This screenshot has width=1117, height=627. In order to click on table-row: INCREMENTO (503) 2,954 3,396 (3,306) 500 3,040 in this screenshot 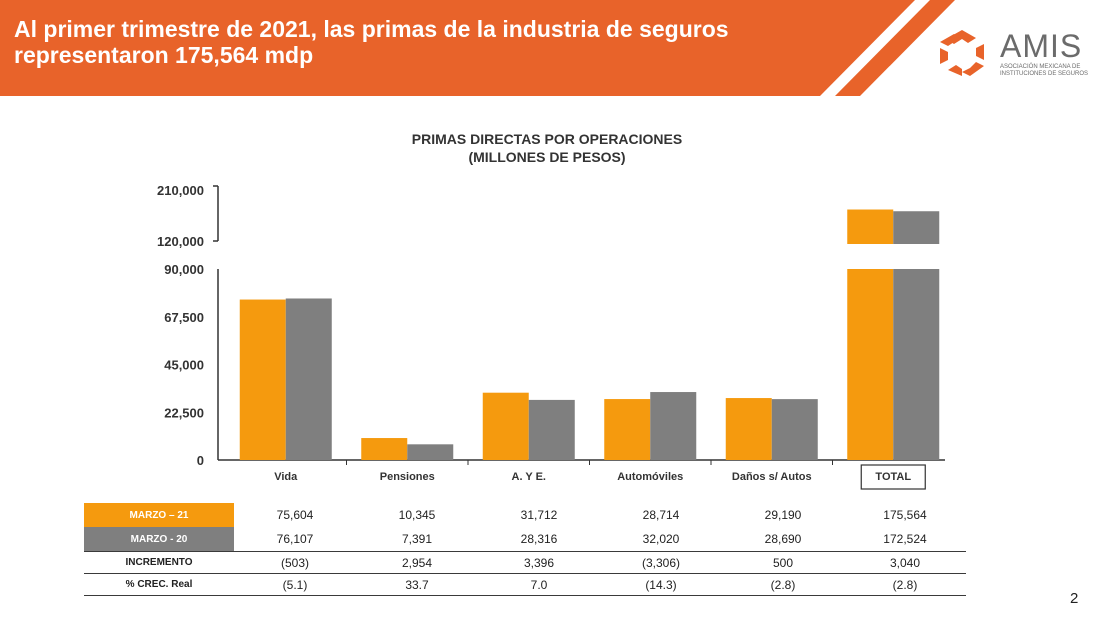, I will do `click(525, 562)`.